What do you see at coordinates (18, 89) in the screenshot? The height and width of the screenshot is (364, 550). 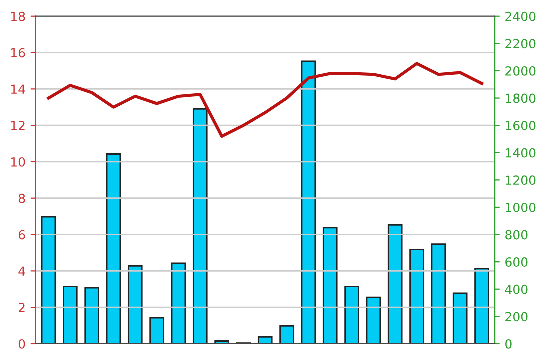 I see `y-tick-label: 14` at bounding box center [18, 89].